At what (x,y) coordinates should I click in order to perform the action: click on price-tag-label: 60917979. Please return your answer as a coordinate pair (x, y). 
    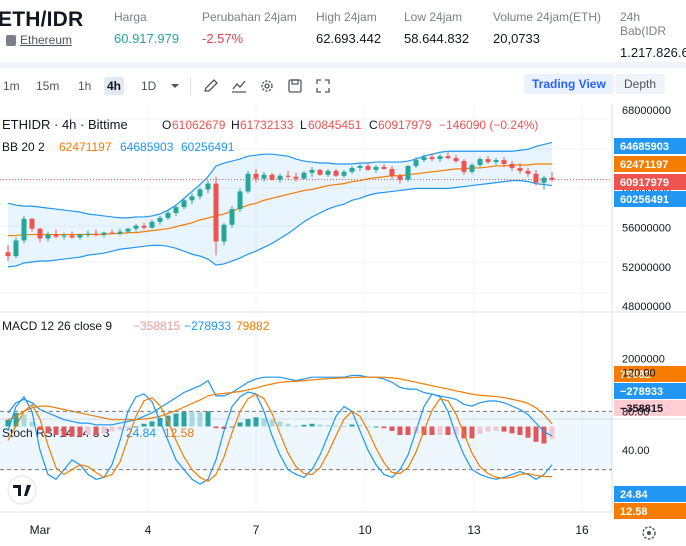
    Looking at the image, I should click on (644, 183).